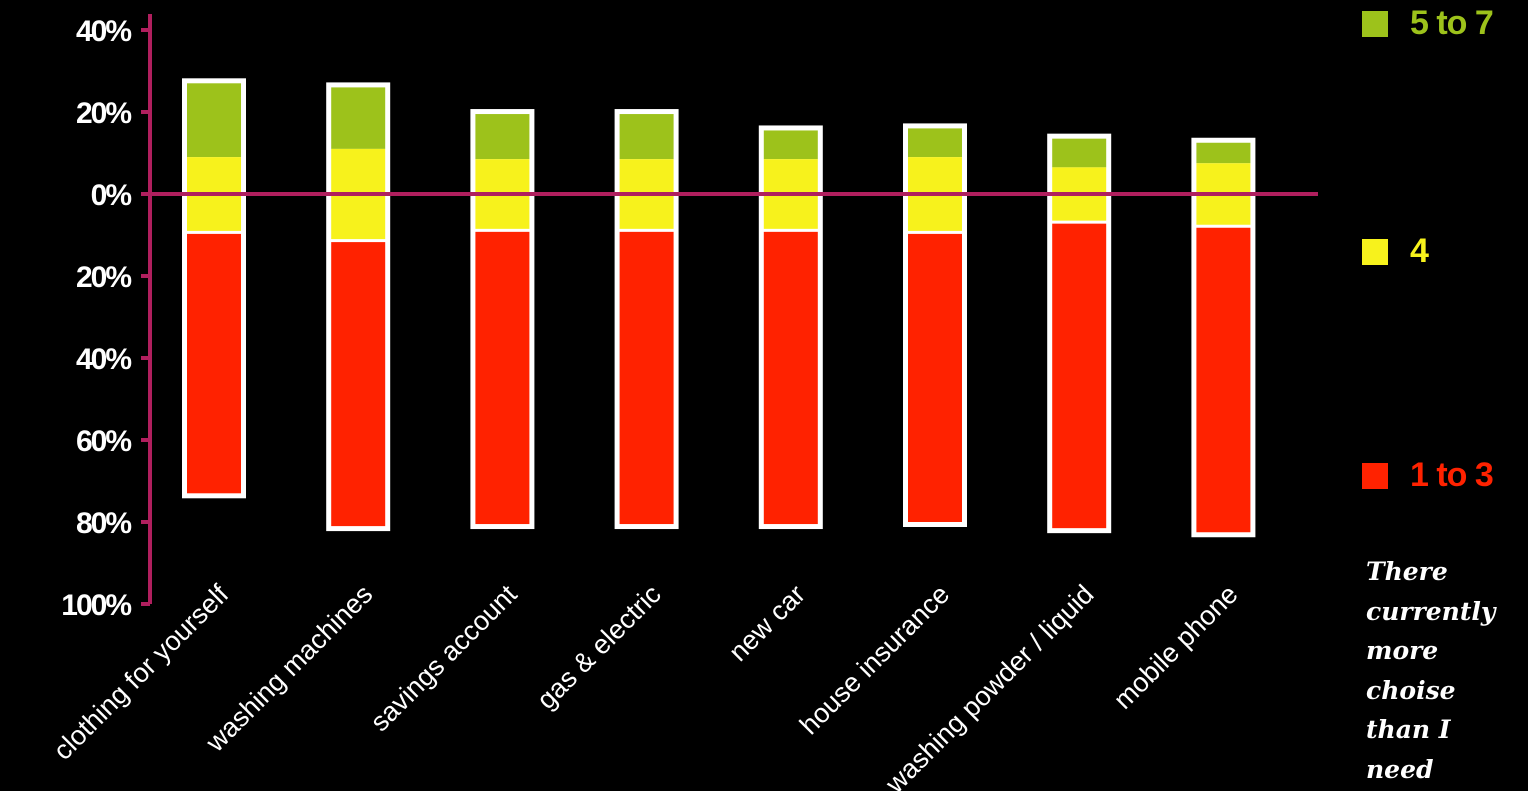 This screenshot has width=1528, height=791. What do you see at coordinates (1452, 23) in the screenshot?
I see `legend-label-5-to-7: 5 to 7` at bounding box center [1452, 23].